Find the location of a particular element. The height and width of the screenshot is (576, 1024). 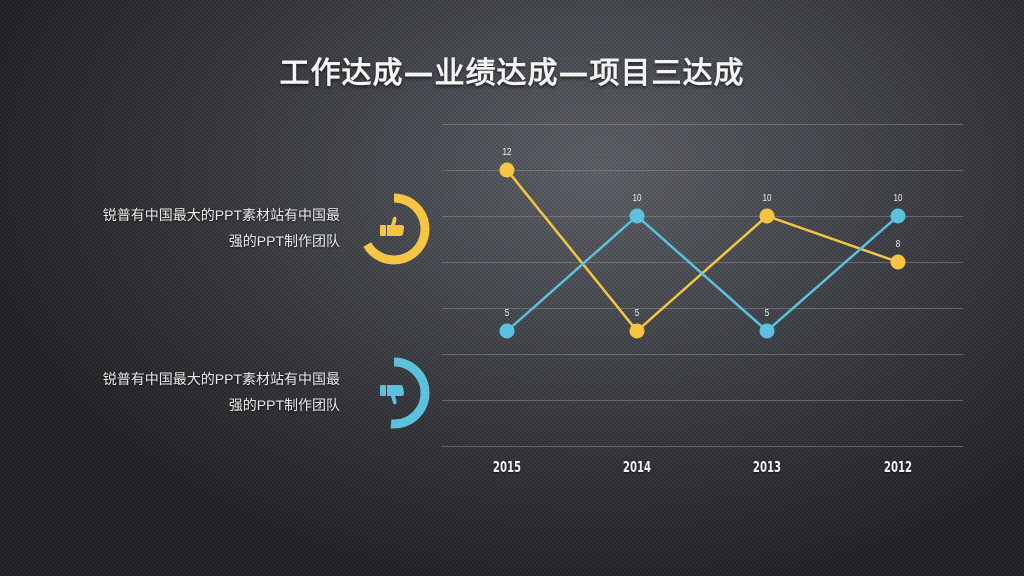

blue-progress-badge is located at coordinates (405, 393).